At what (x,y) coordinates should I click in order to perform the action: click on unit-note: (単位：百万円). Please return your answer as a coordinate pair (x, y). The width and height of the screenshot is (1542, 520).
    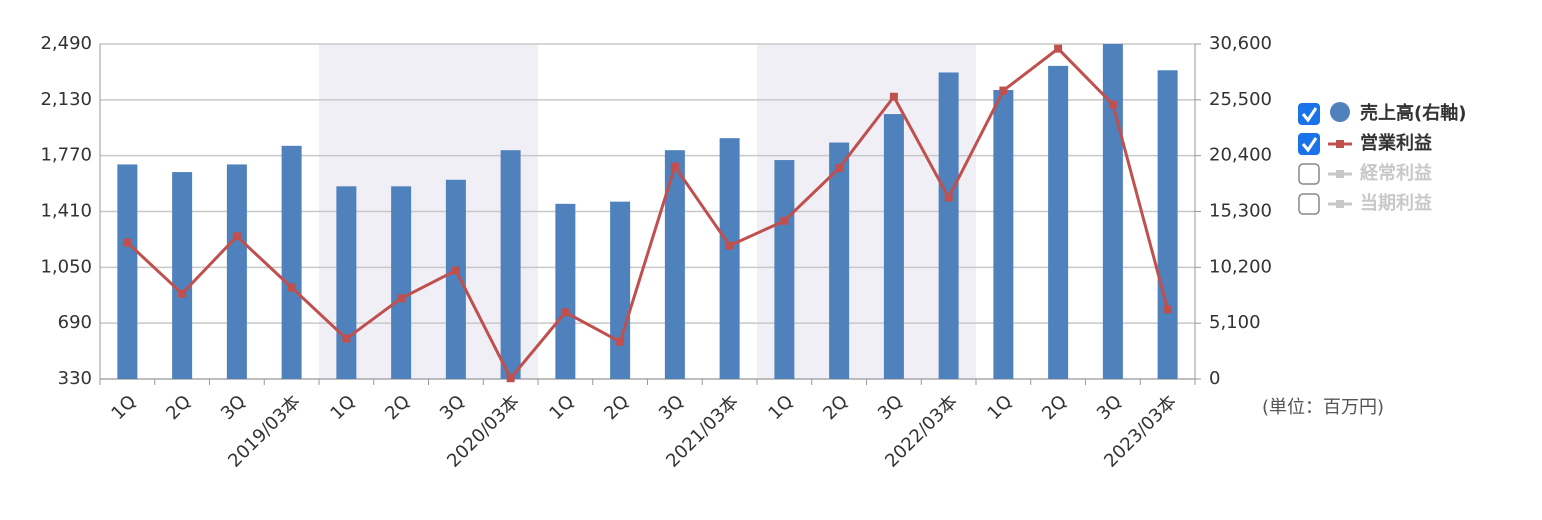
    Looking at the image, I should click on (1323, 407).